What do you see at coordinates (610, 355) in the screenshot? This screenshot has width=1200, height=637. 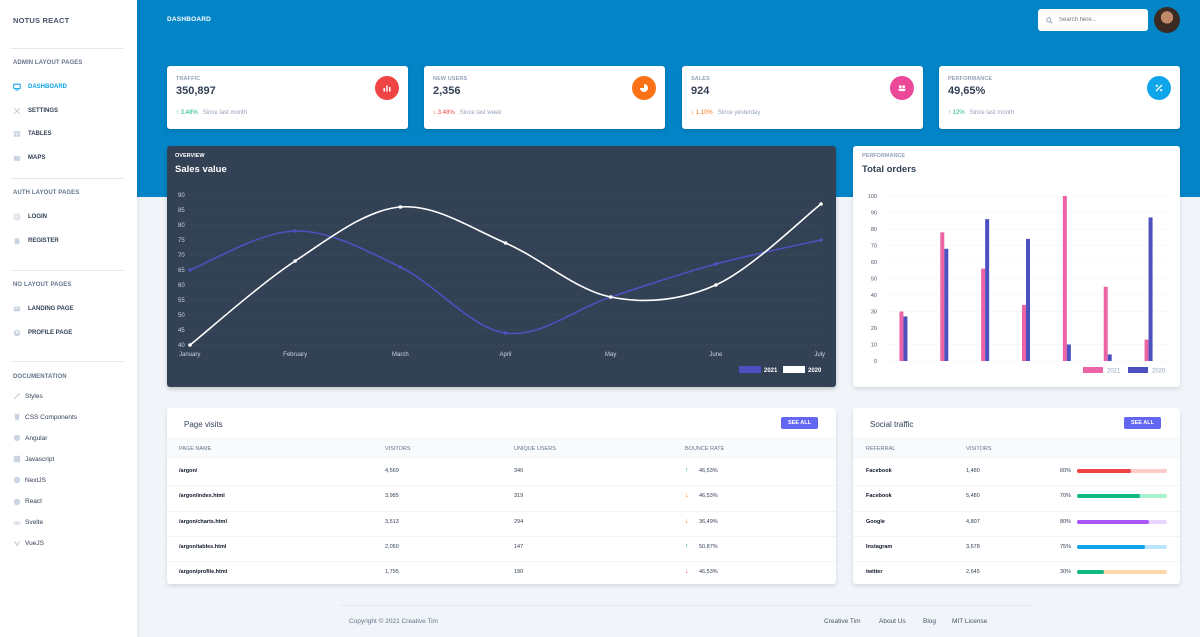 I see `x-tick-label: May` at bounding box center [610, 355].